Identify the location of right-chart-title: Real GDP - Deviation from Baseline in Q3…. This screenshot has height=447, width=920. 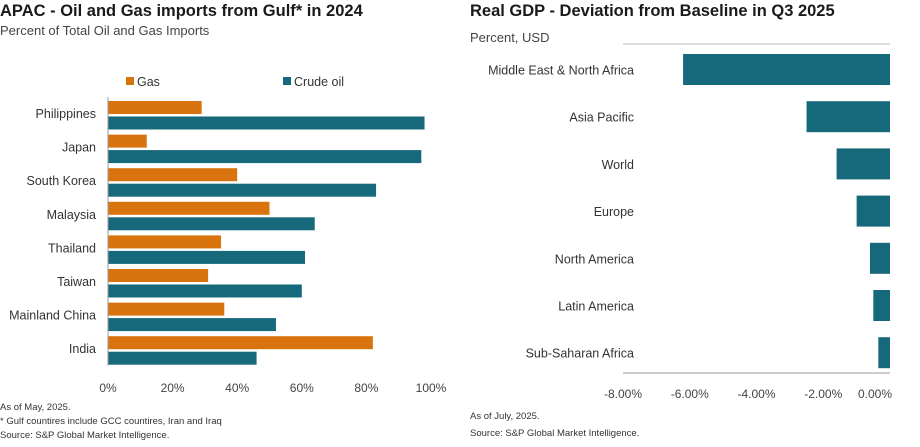
(652, 11).